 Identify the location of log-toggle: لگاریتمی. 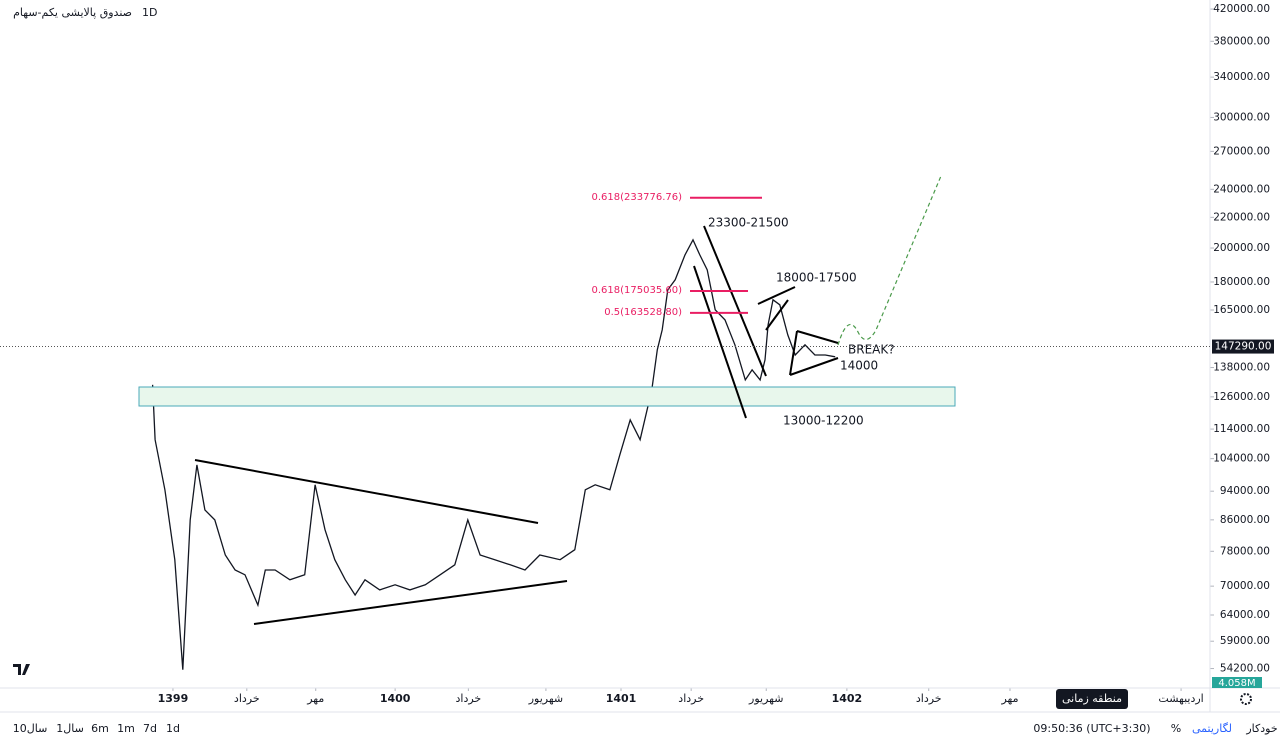
(1212, 728).